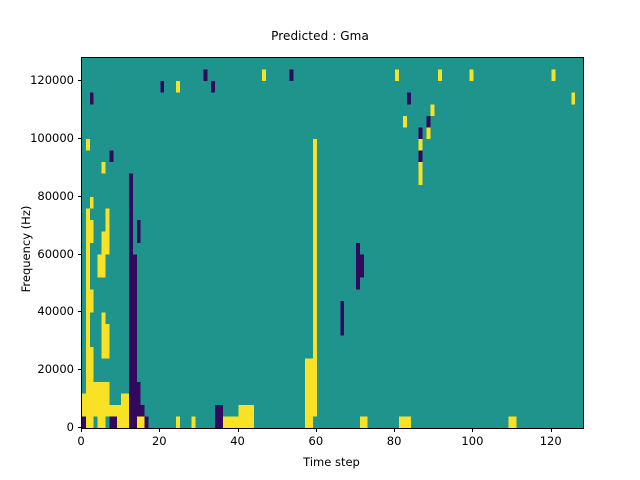 This screenshot has width=640, height=480. I want to click on y-tick-label: 0, so click(70, 427).